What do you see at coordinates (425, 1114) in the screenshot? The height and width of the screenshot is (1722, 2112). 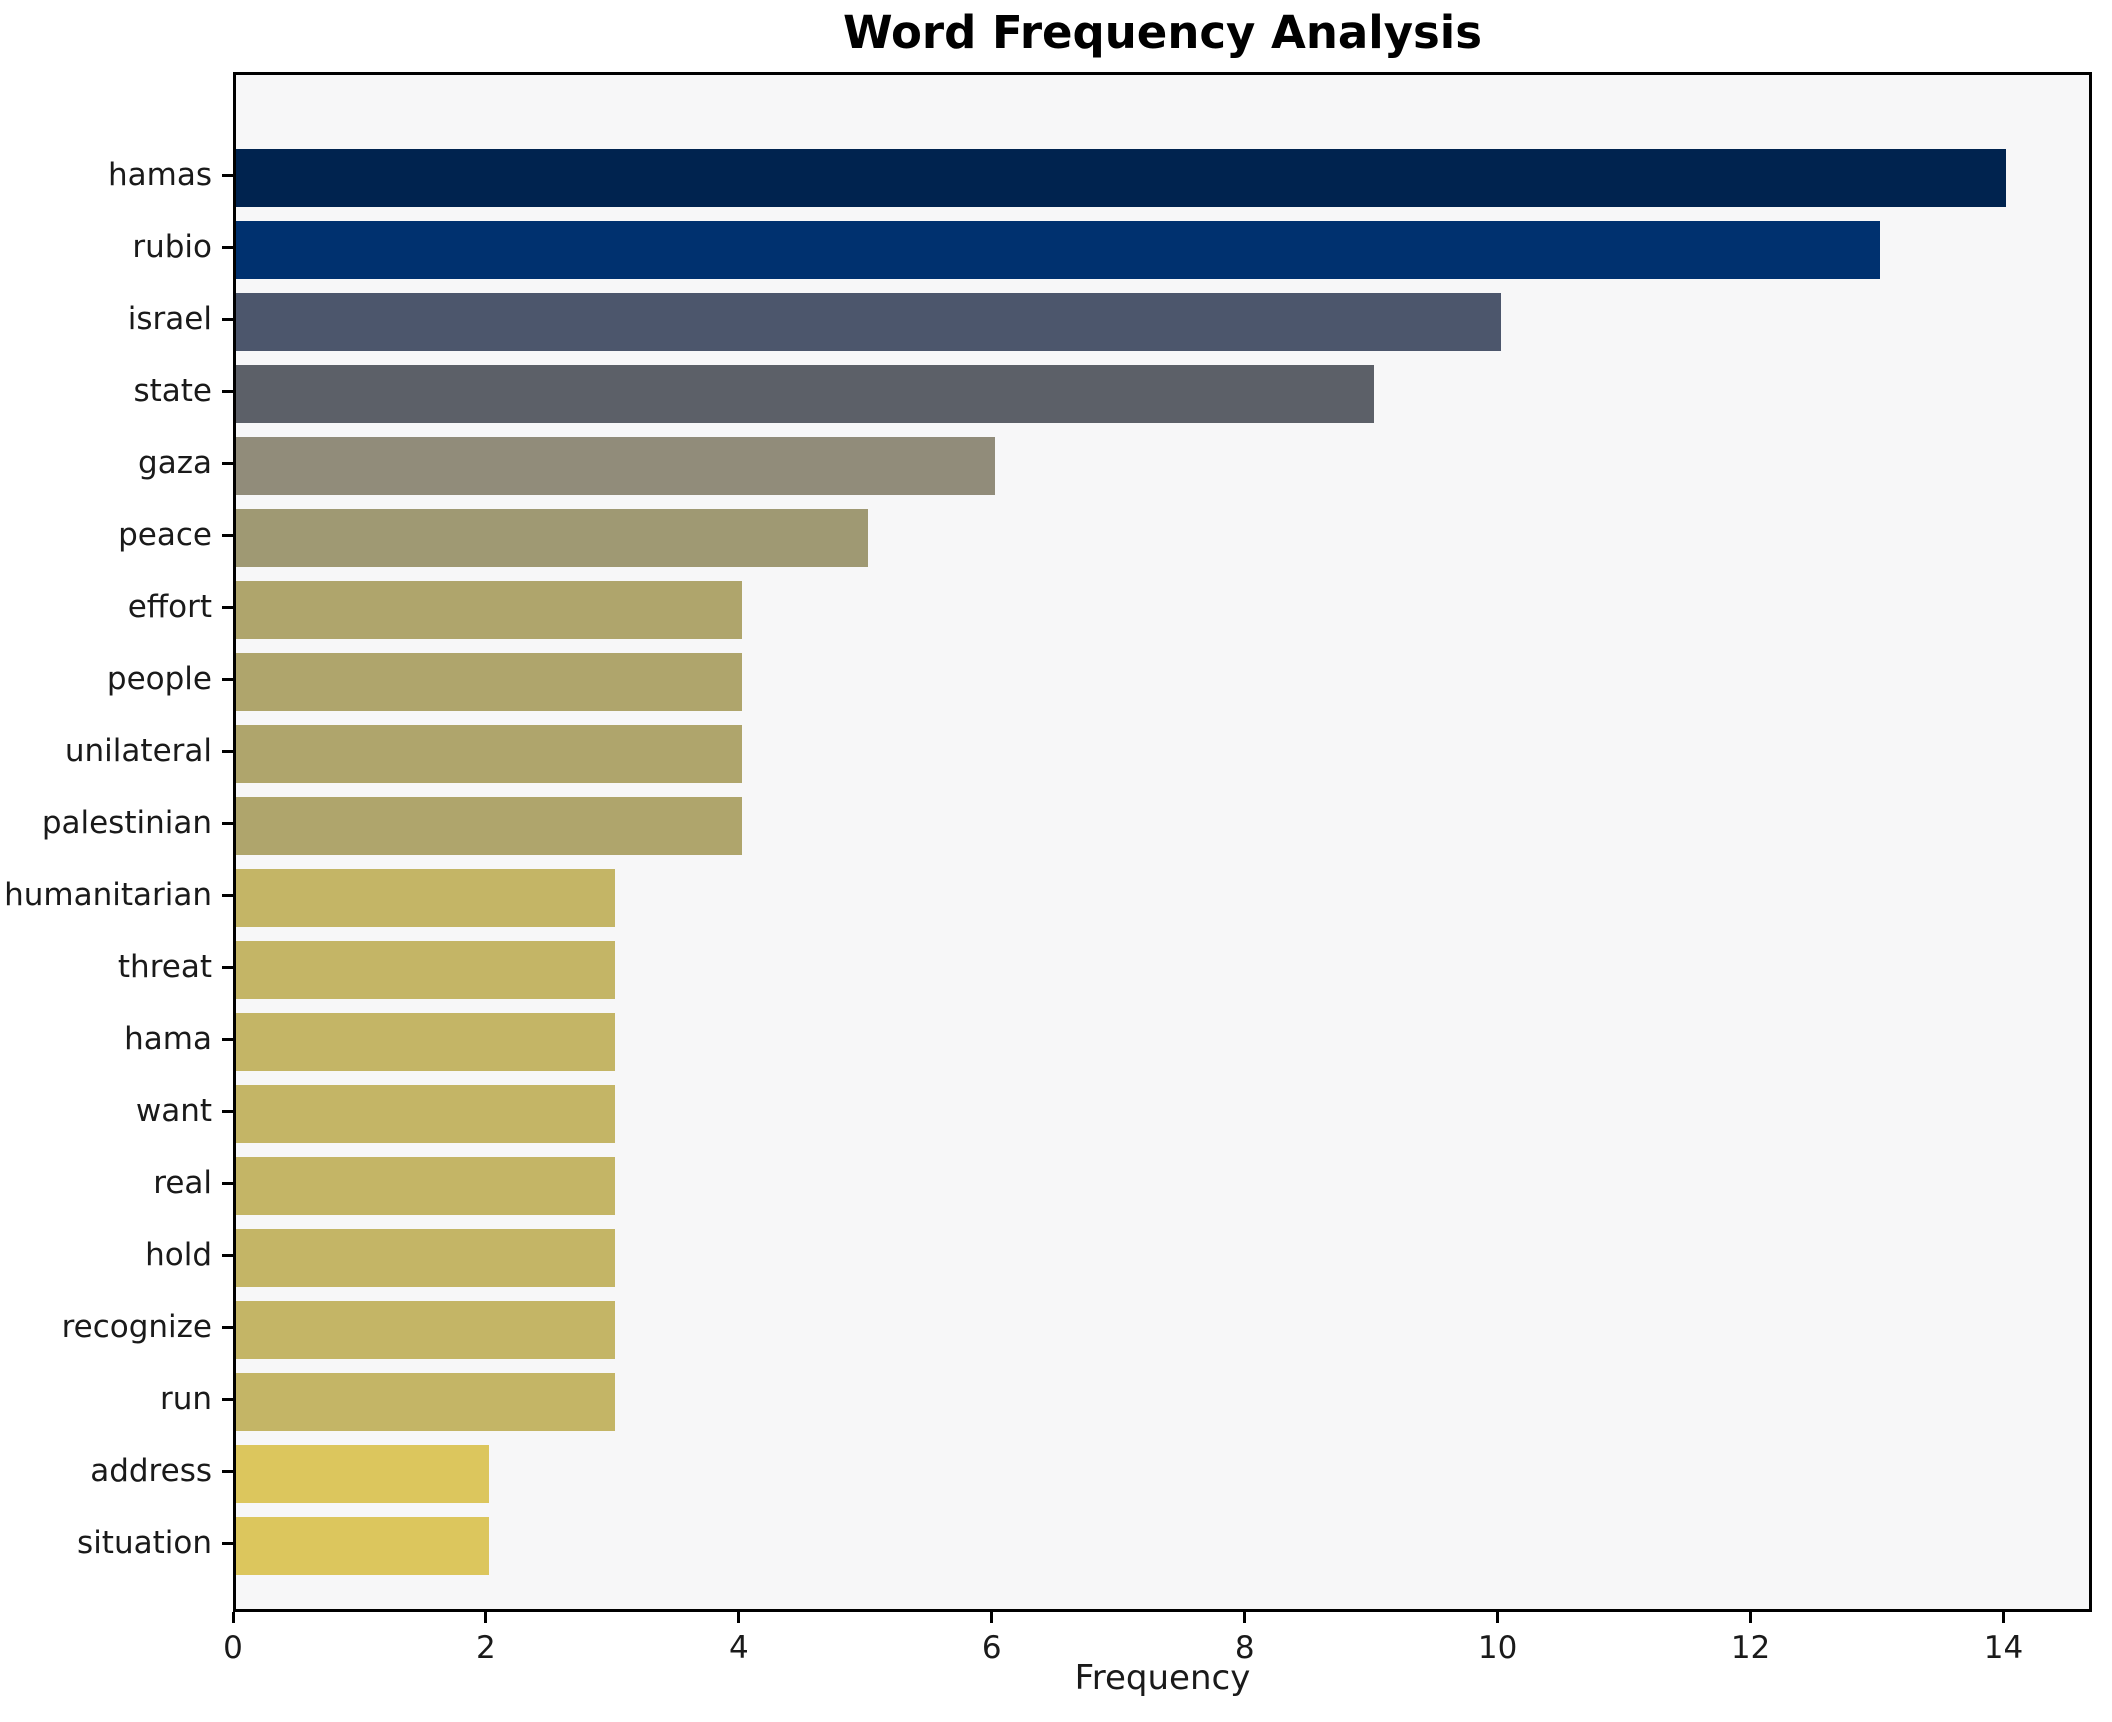 I see `bar-want` at bounding box center [425, 1114].